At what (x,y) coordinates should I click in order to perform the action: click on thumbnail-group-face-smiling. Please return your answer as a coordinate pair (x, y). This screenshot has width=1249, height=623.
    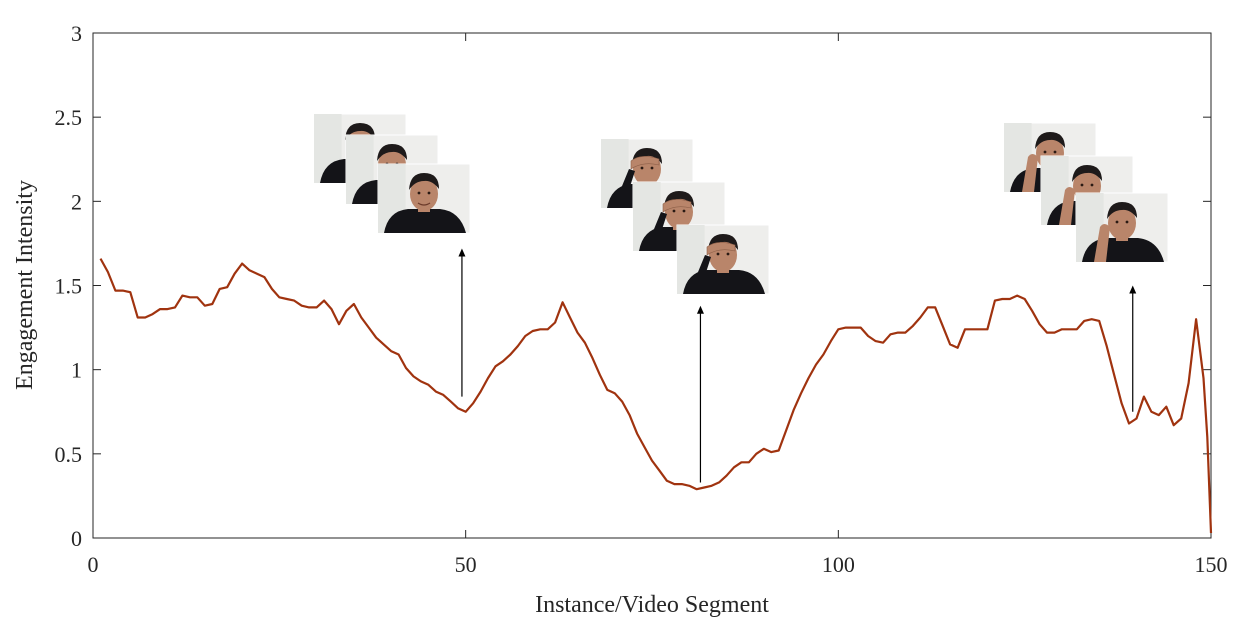
    Looking at the image, I should click on (392, 173).